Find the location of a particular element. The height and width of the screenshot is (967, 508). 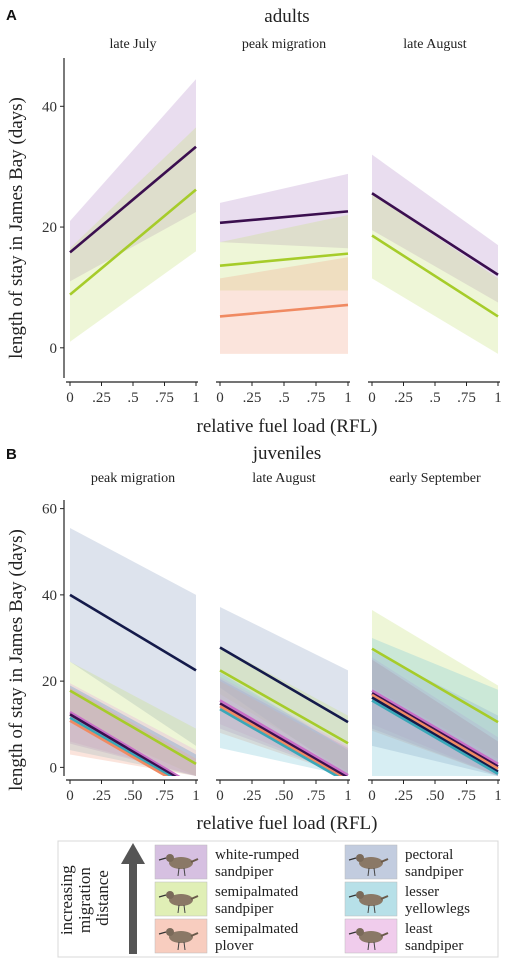

facet-late-august: late August 0 .25 .5 .75 1 is located at coordinates (435, 221).